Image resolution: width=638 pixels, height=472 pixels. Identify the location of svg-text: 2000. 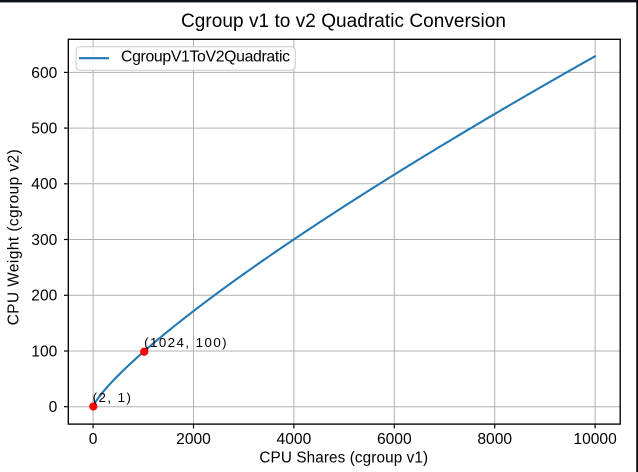
(193, 439).